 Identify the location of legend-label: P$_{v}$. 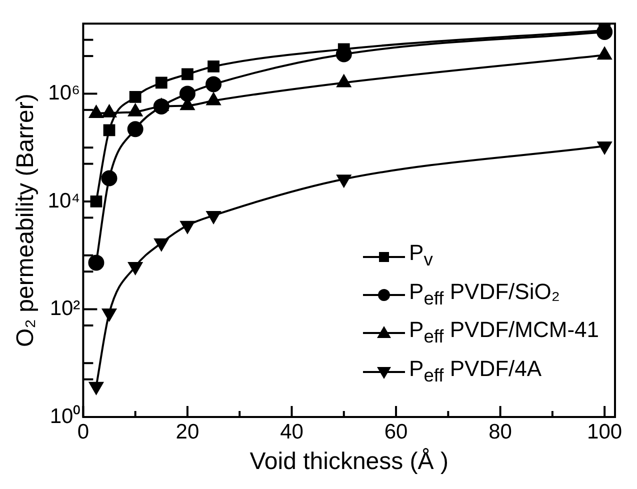
(421, 255).